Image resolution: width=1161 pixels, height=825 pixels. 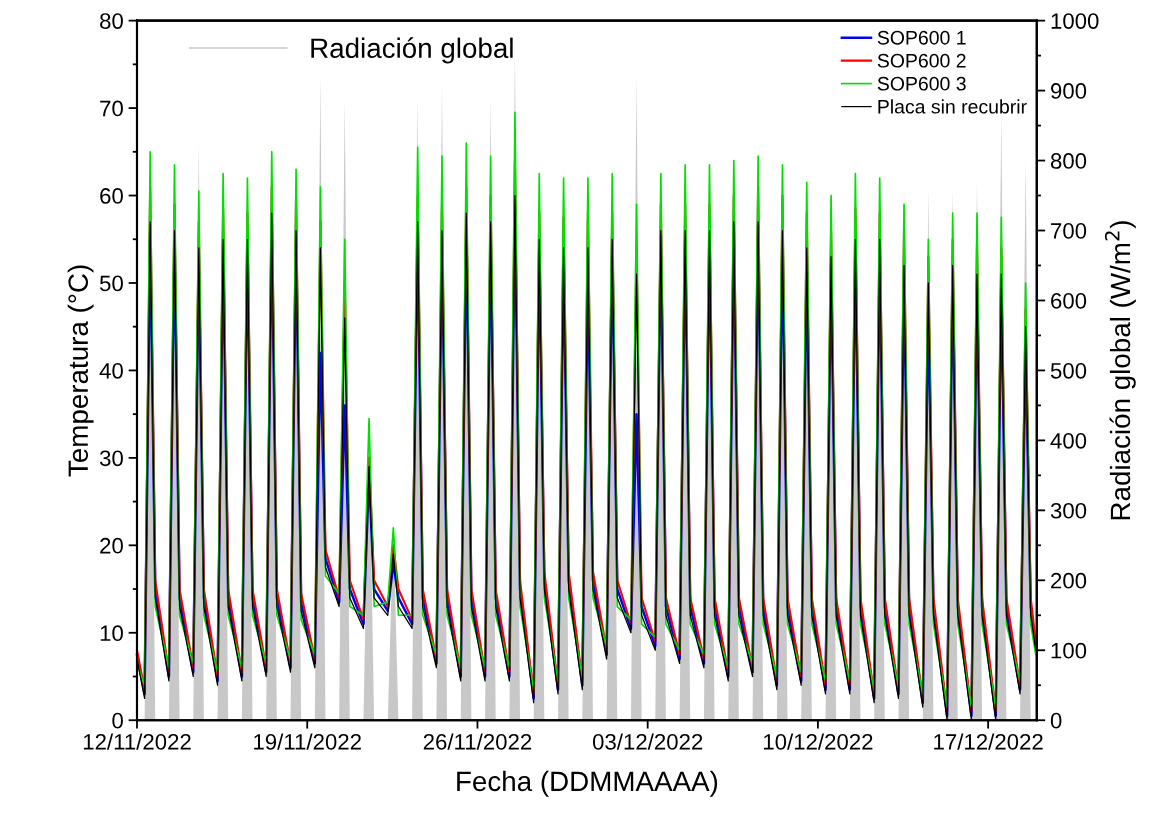 What do you see at coordinates (988, 741) in the screenshot?
I see `x-tick-label: 17/12/2022` at bounding box center [988, 741].